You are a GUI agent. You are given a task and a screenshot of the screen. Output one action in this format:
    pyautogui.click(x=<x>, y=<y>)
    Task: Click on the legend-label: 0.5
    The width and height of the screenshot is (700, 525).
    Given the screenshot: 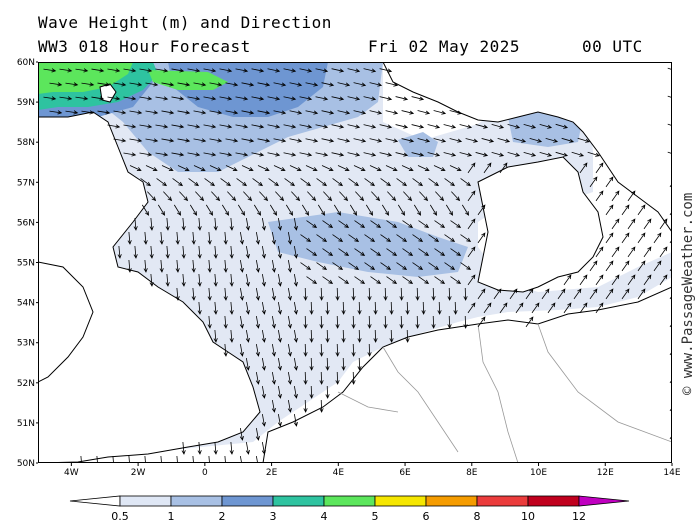 What is the action you would take?
    pyautogui.click(x=120, y=516)
    